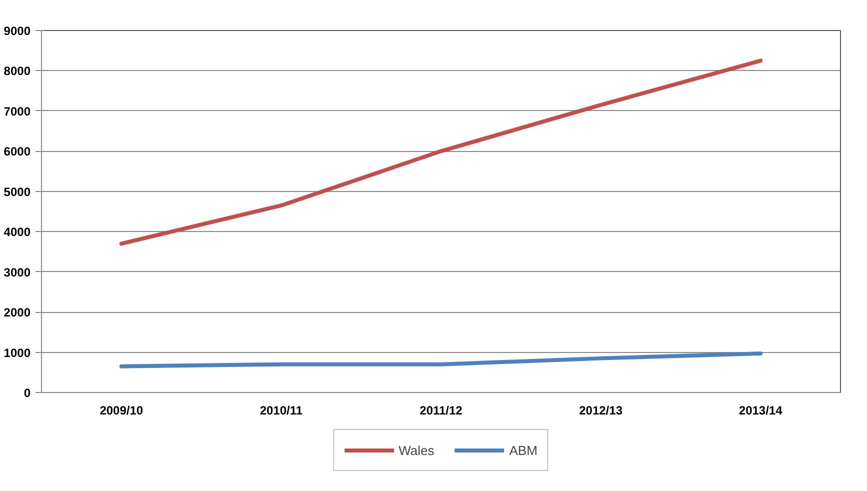  What do you see at coordinates (17, 272) in the screenshot?
I see `y-tick-label: 3000` at bounding box center [17, 272].